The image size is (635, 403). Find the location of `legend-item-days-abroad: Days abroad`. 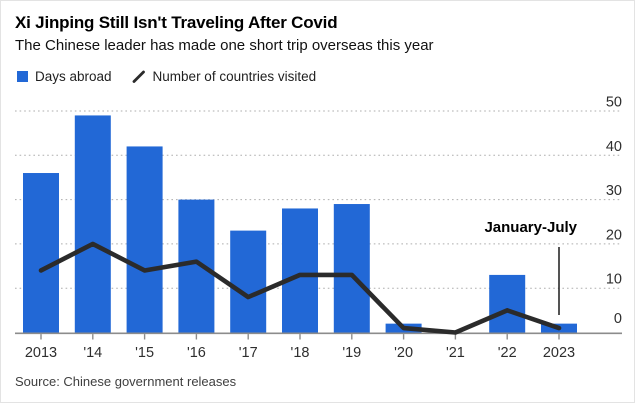

legend-item-days-abroad: Days abroad is located at coordinates (64, 76).